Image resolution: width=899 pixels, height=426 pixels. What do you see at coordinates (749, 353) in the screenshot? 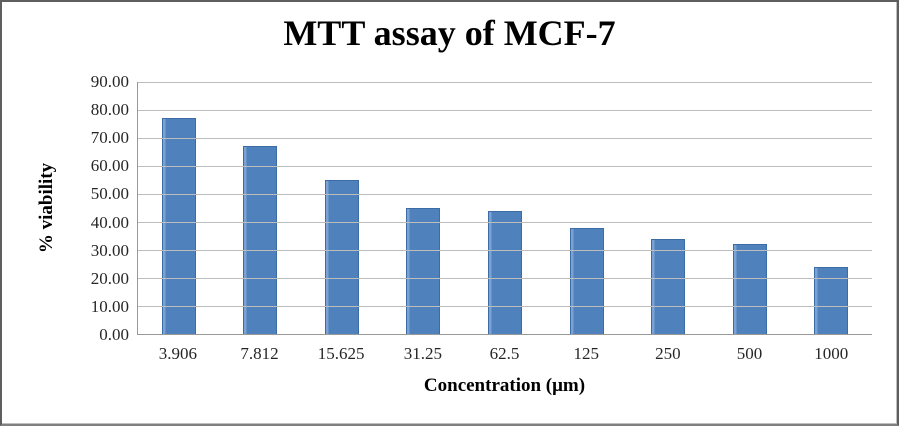
I see `x-tick-label: 500` at bounding box center [749, 353].